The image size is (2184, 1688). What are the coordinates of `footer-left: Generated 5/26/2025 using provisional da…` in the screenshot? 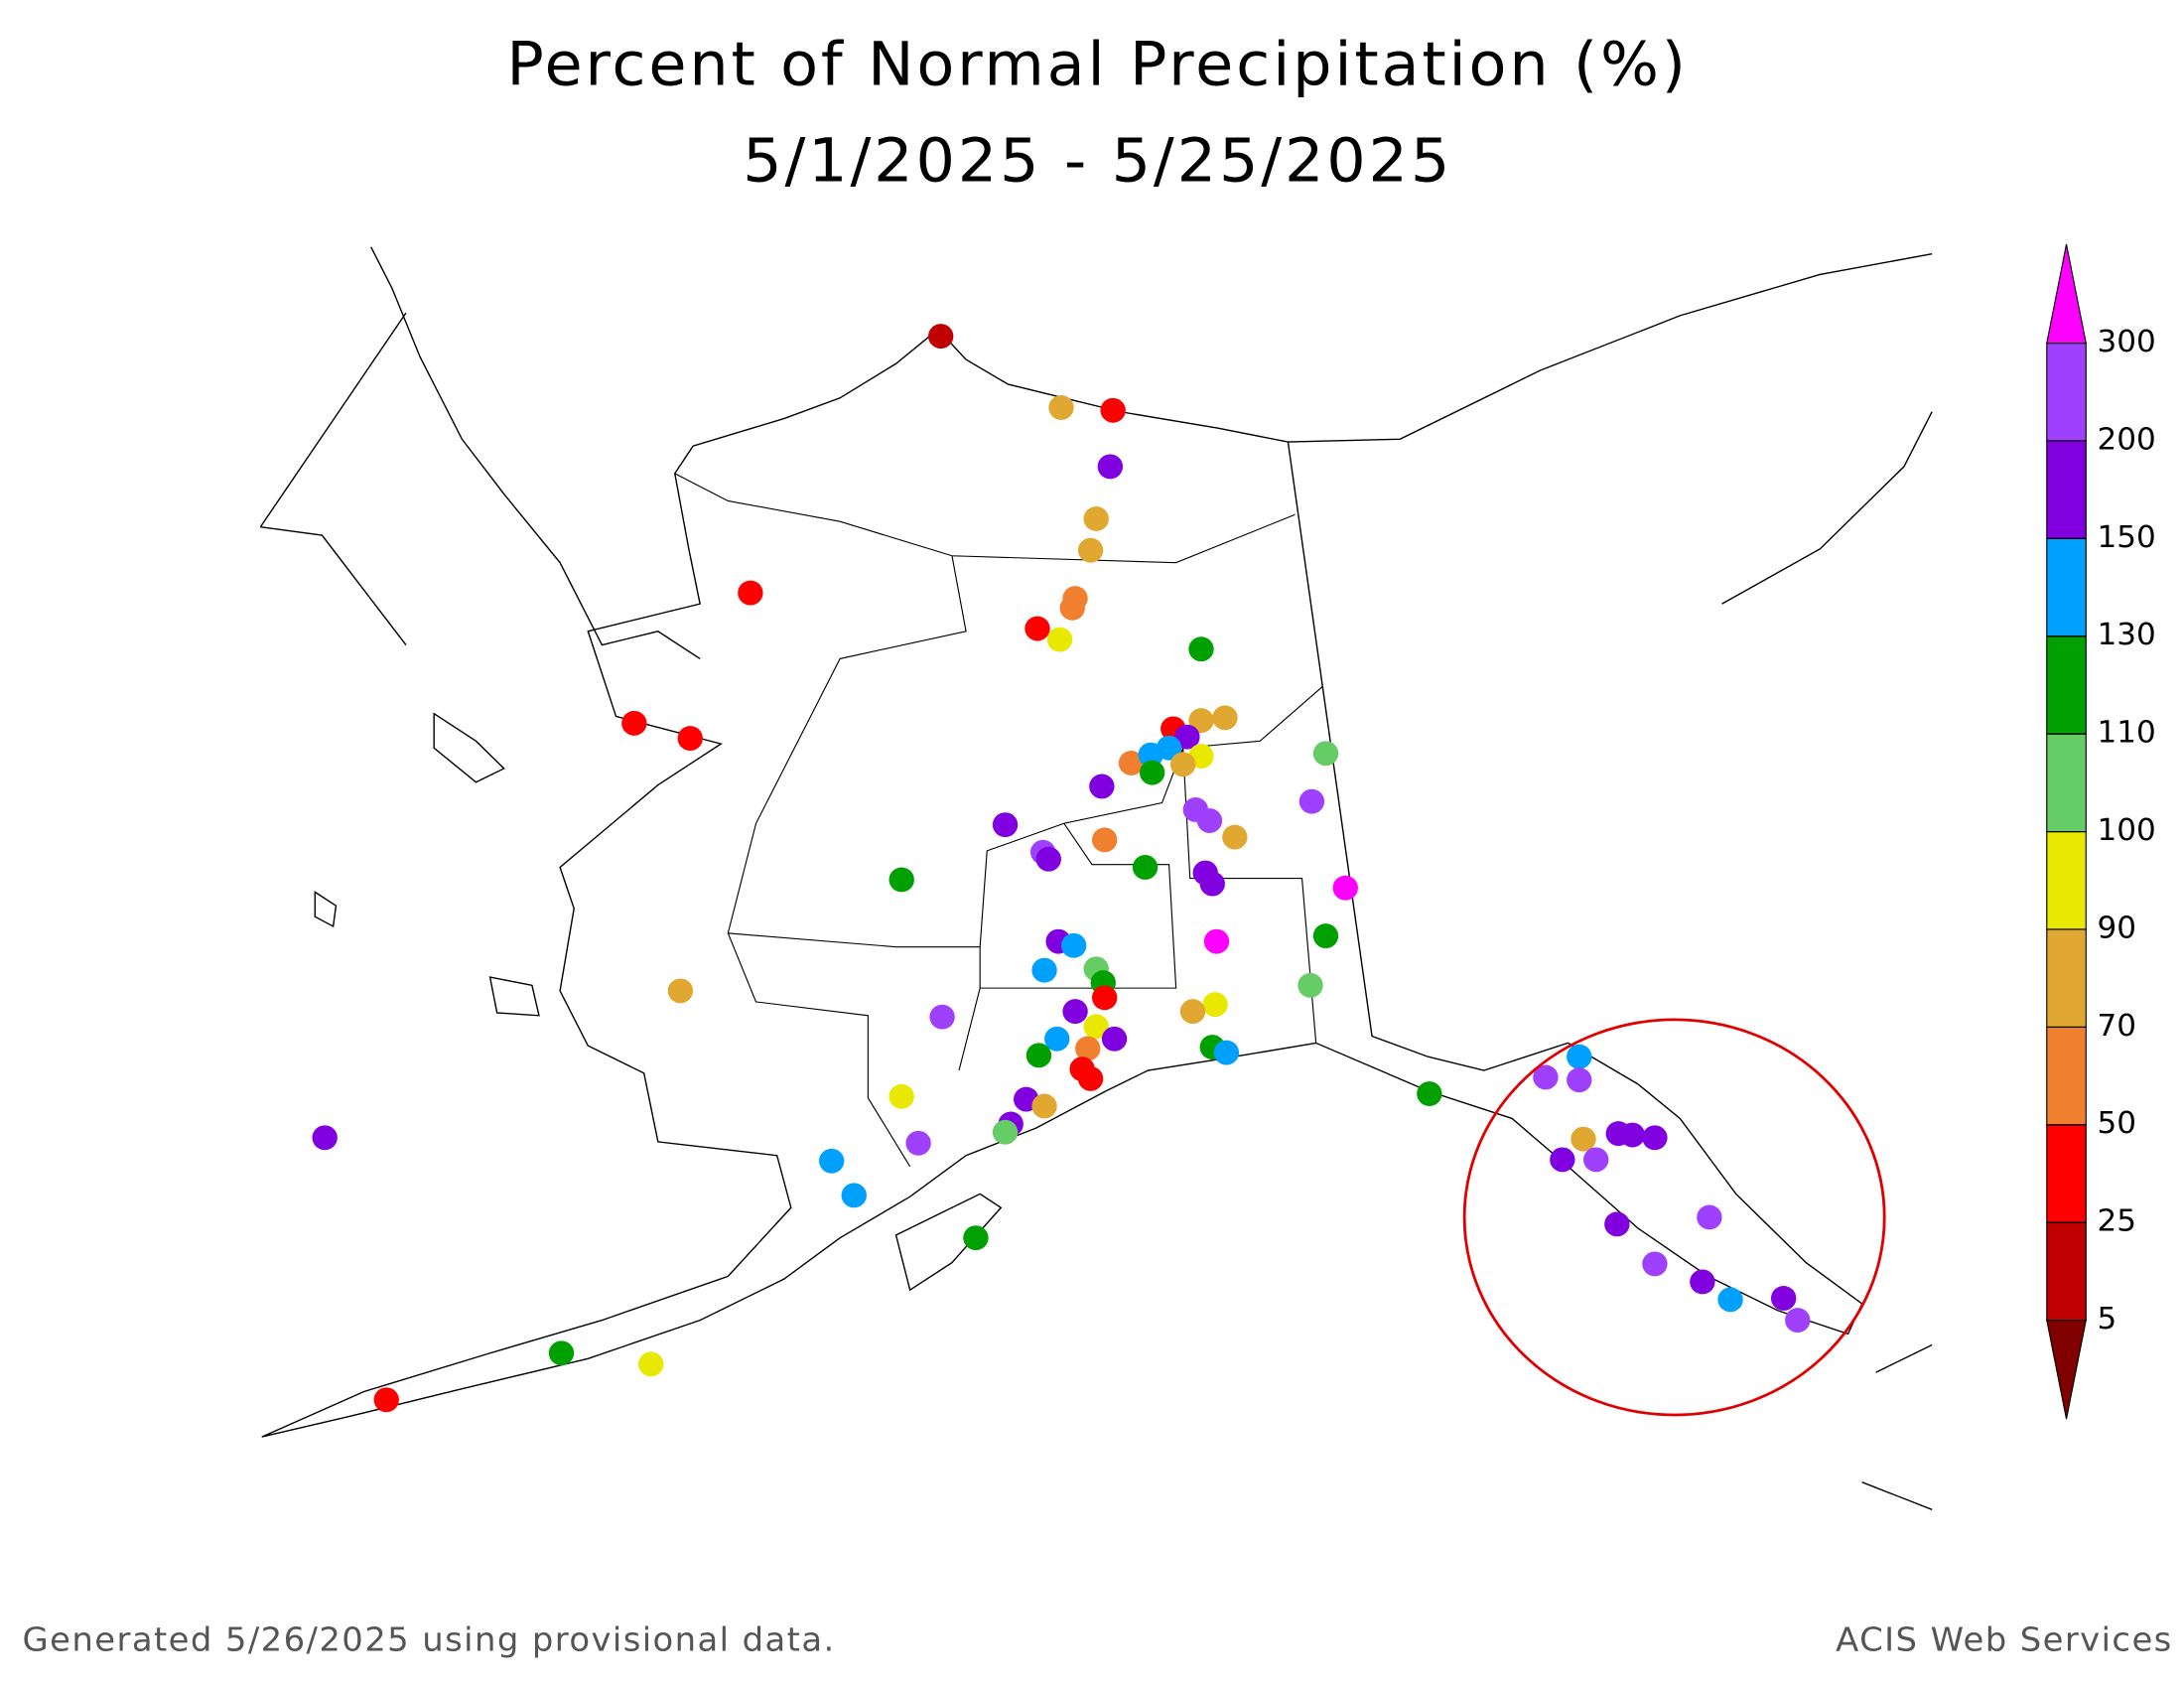 It's located at (429, 1639).